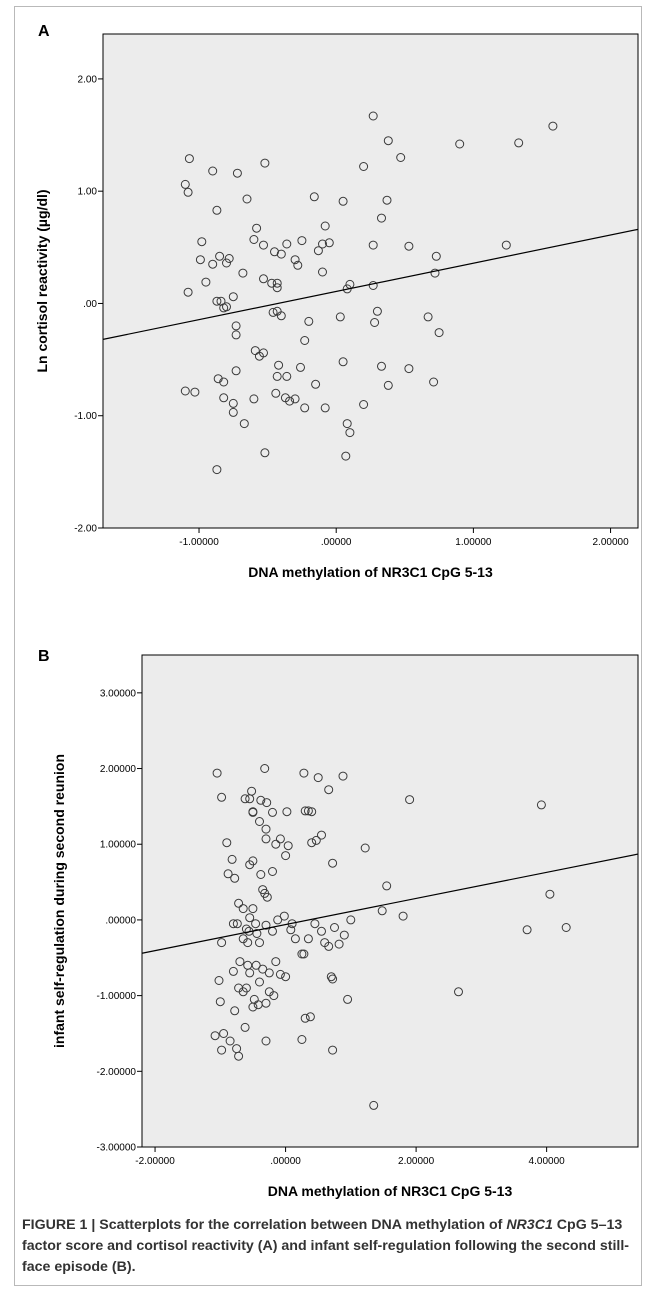 The image size is (658, 1296). I want to click on y-tick-label: 1.00000, so click(118, 845).